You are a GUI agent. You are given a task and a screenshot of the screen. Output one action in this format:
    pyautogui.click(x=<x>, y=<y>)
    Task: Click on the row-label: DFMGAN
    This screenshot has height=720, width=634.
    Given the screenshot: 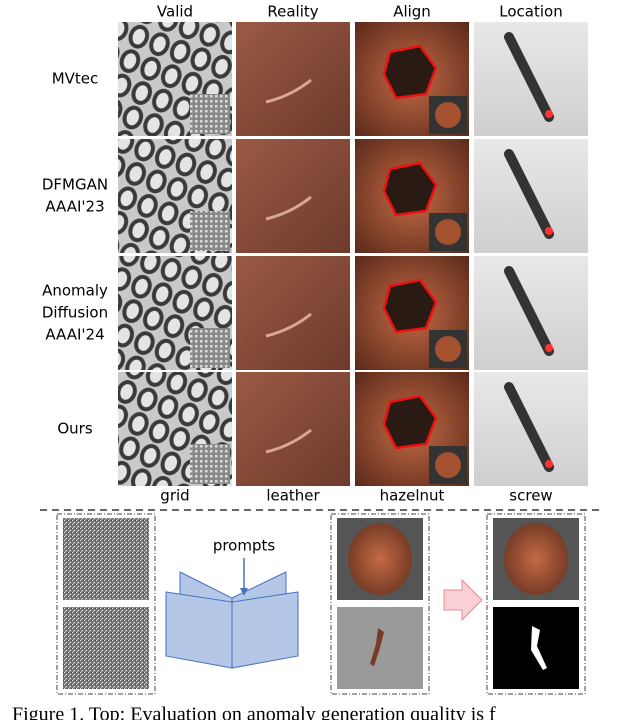 What is the action you would take?
    pyautogui.click(x=75, y=185)
    